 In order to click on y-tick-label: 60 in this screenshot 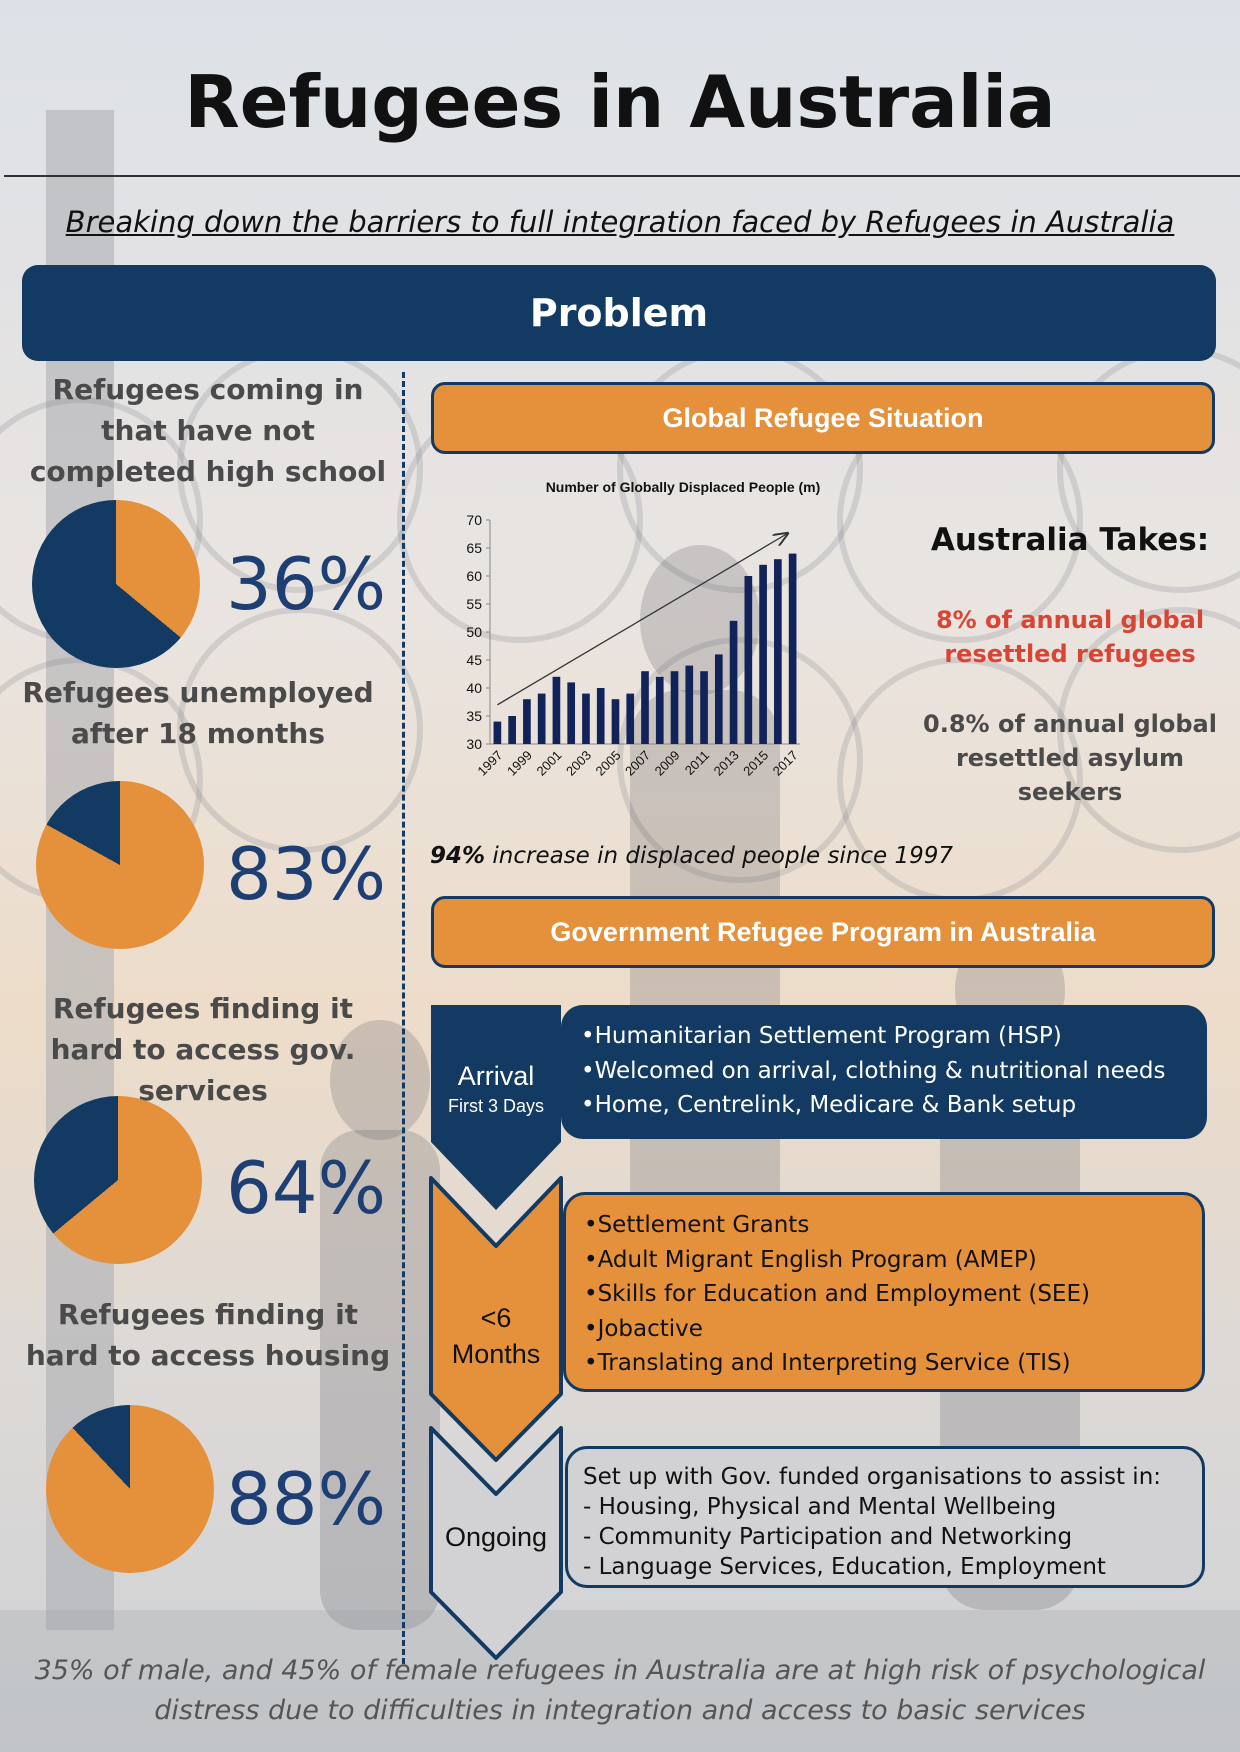, I will do `click(474, 576)`.